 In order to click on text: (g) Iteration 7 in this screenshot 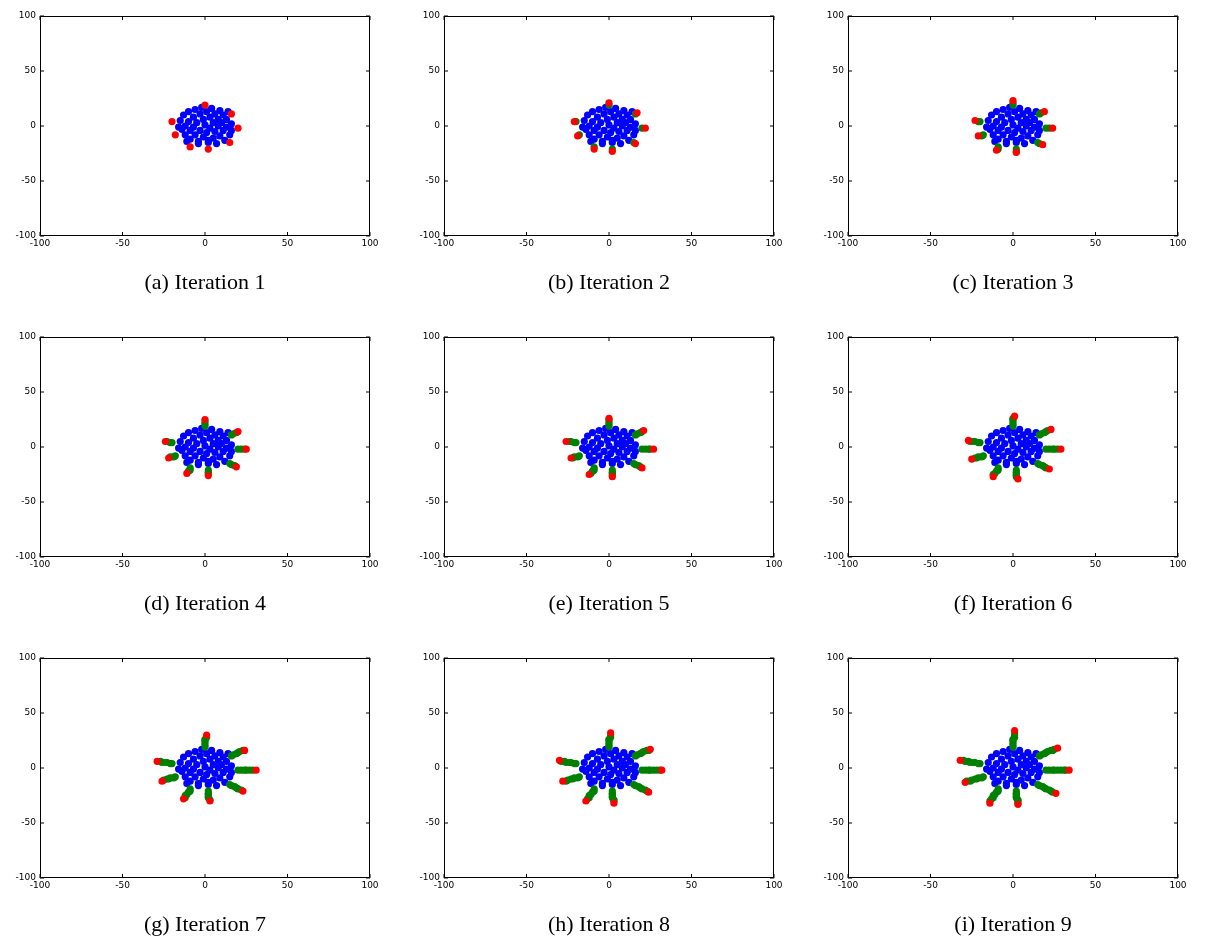, I will do `click(205, 924)`.